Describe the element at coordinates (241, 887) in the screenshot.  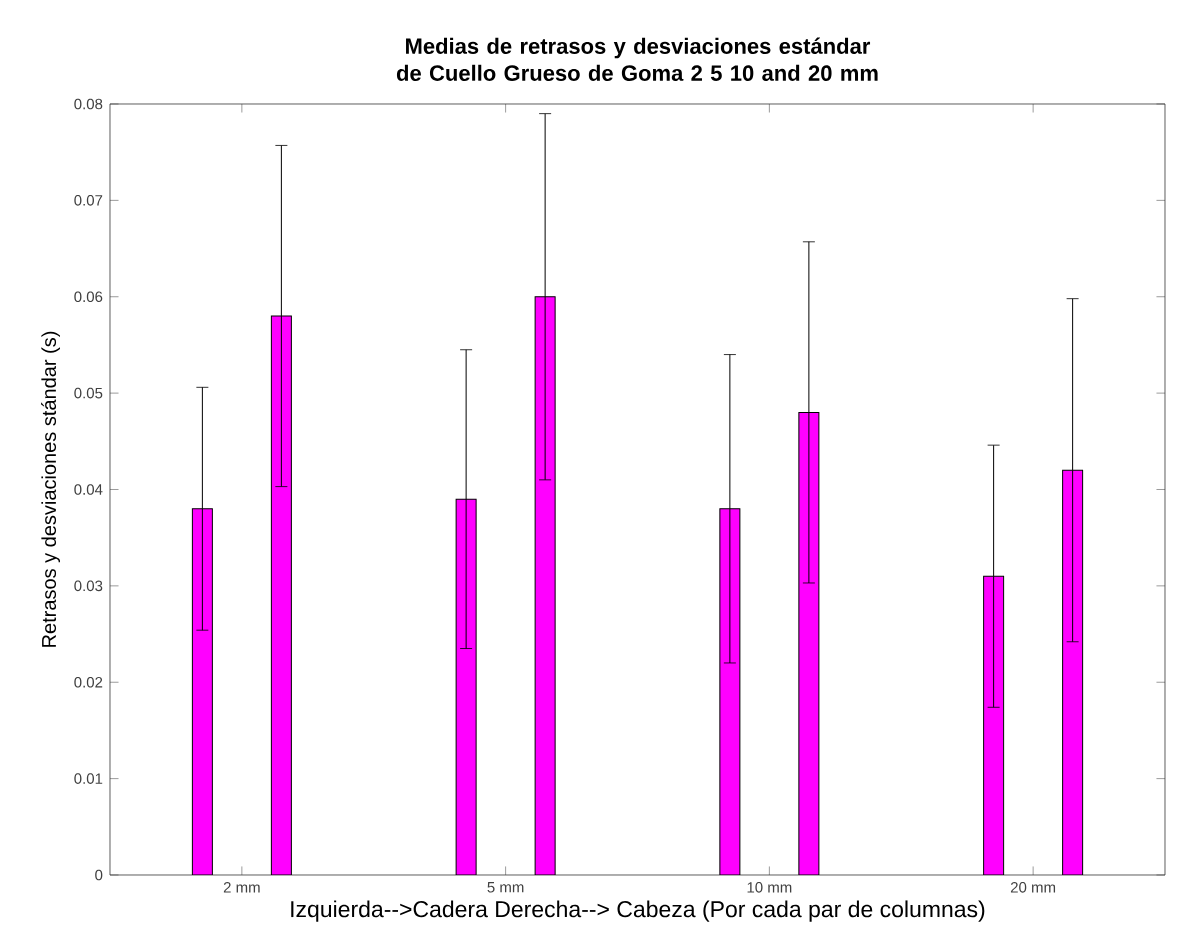
I see `x-tick-label: 2 mm` at that location.